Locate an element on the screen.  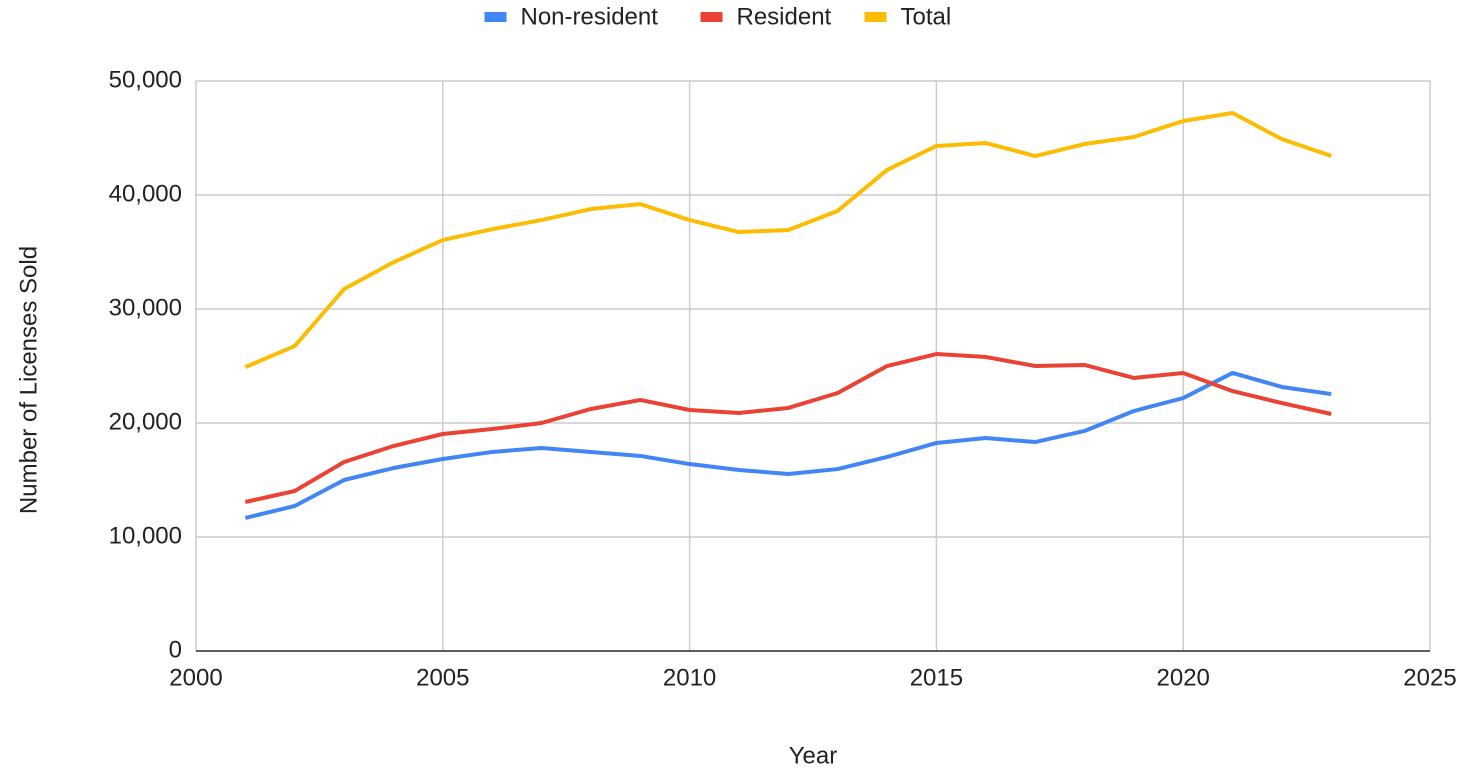
x-tick-label: 2020 is located at coordinates (1183, 677).